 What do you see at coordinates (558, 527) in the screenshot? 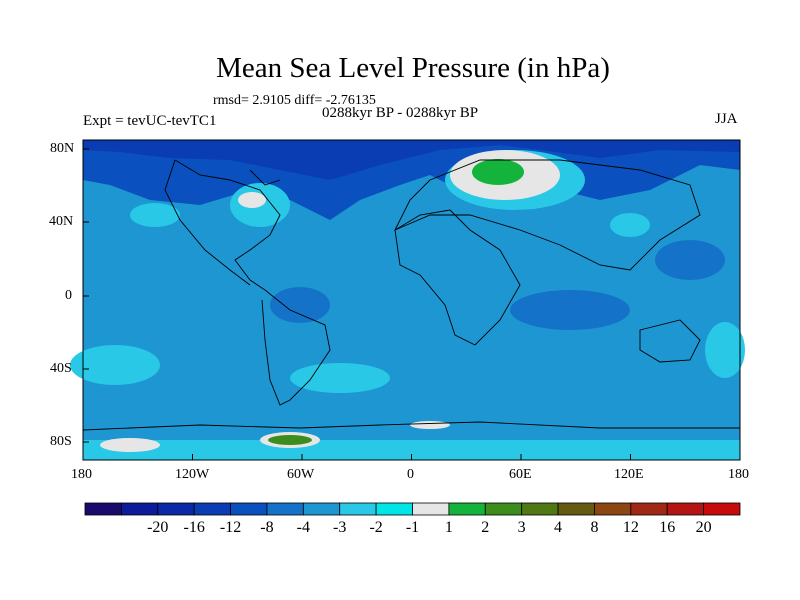
I see `colorbar-label: 4` at bounding box center [558, 527].